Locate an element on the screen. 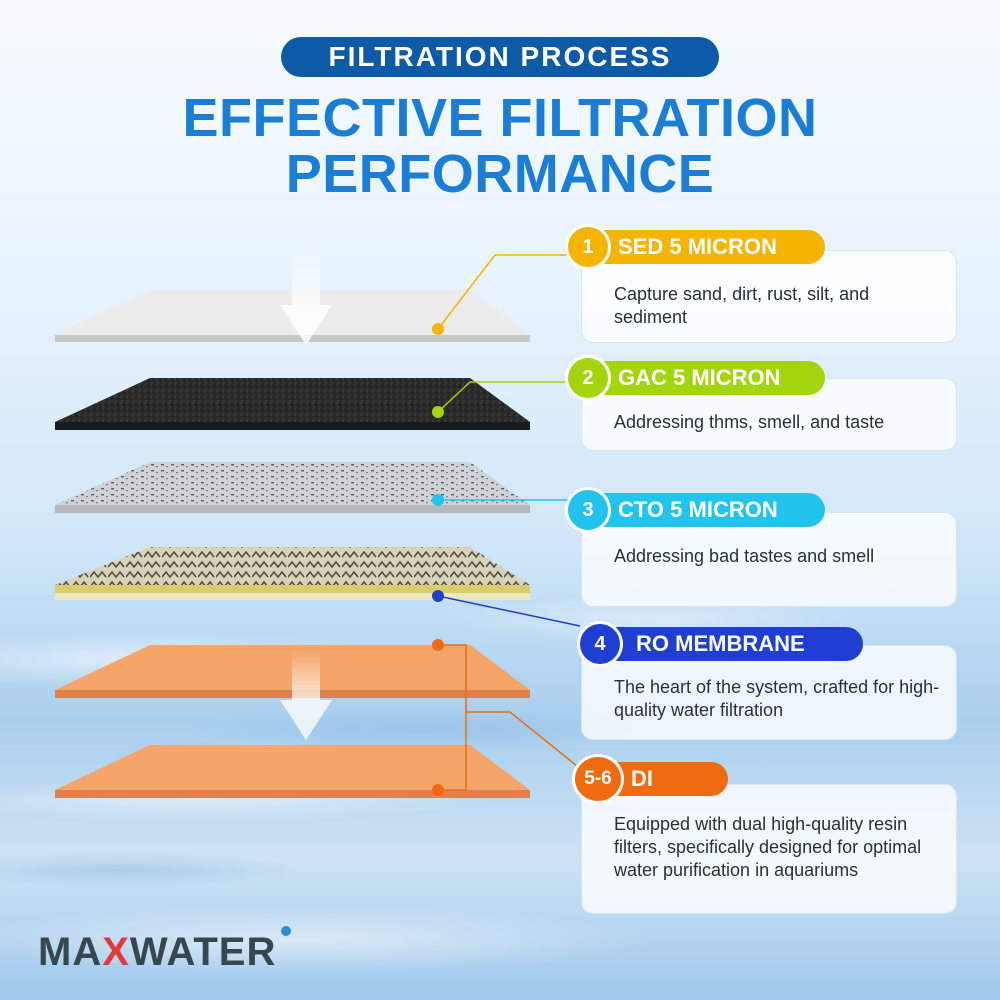 Image resolution: width=1000 pixels, height=1000 pixels. stage-number-badge: 5-6 is located at coordinates (598, 779).